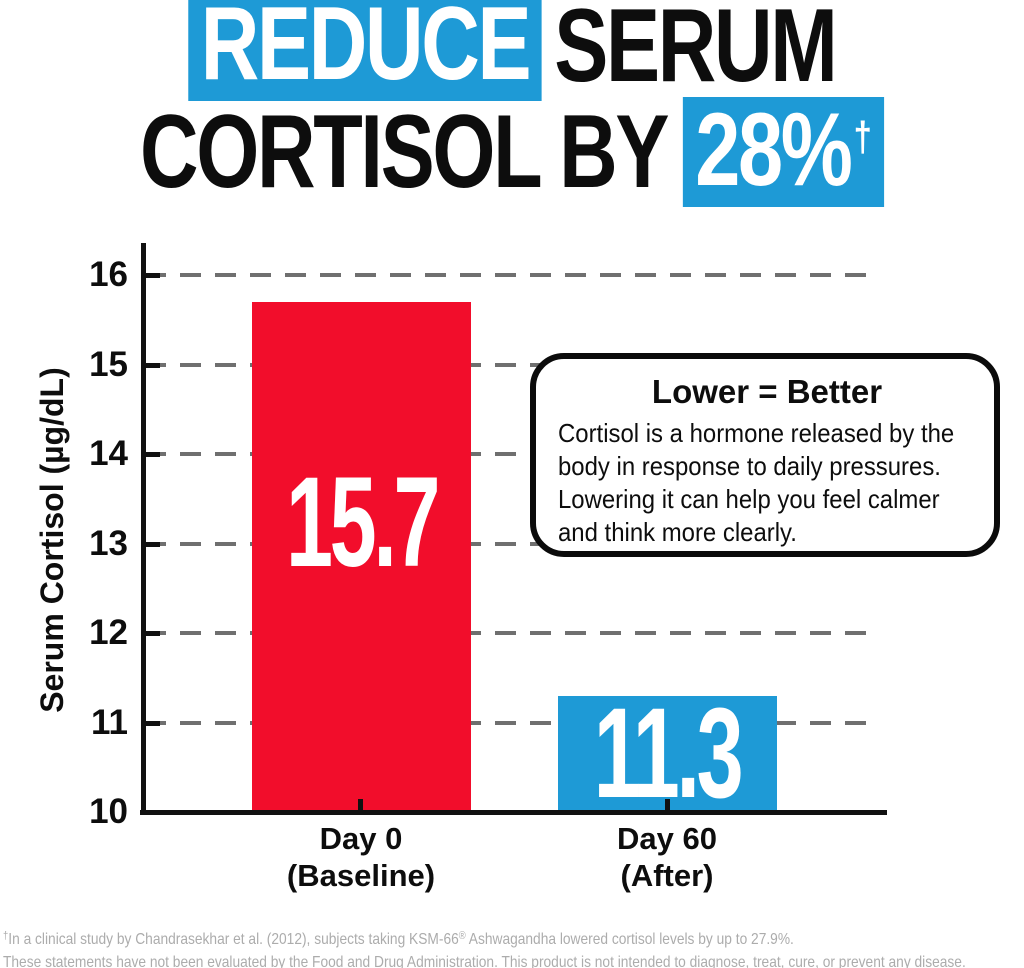 This screenshot has height=968, width=1024. I want to click on x-tick-day0, so click(360, 805).